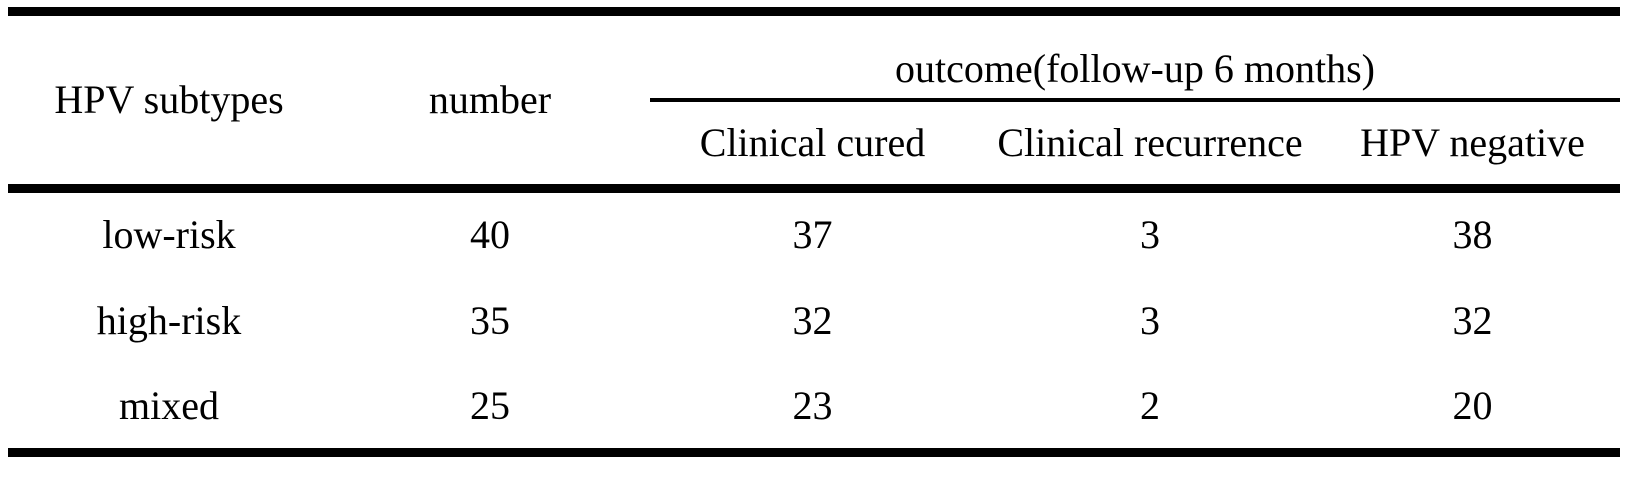 The width and height of the screenshot is (1628, 480). What do you see at coordinates (490, 320) in the screenshot?
I see `cell-number: 35` at bounding box center [490, 320].